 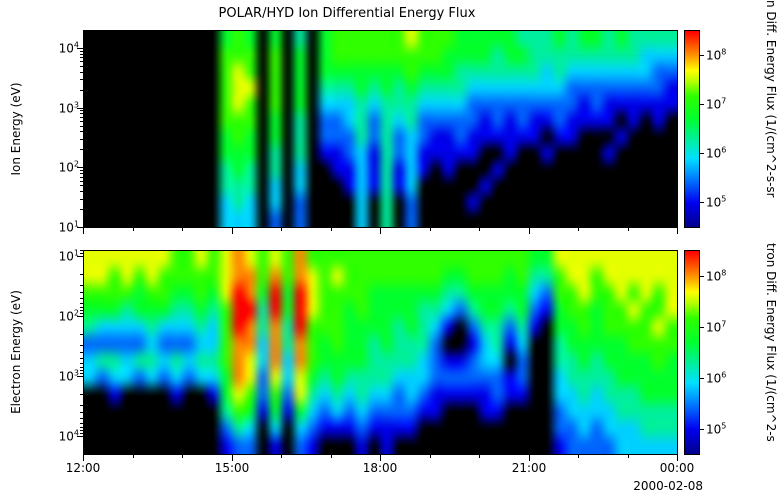 I want to click on y-tick-label: 10⁴, so click(x=68, y=48).